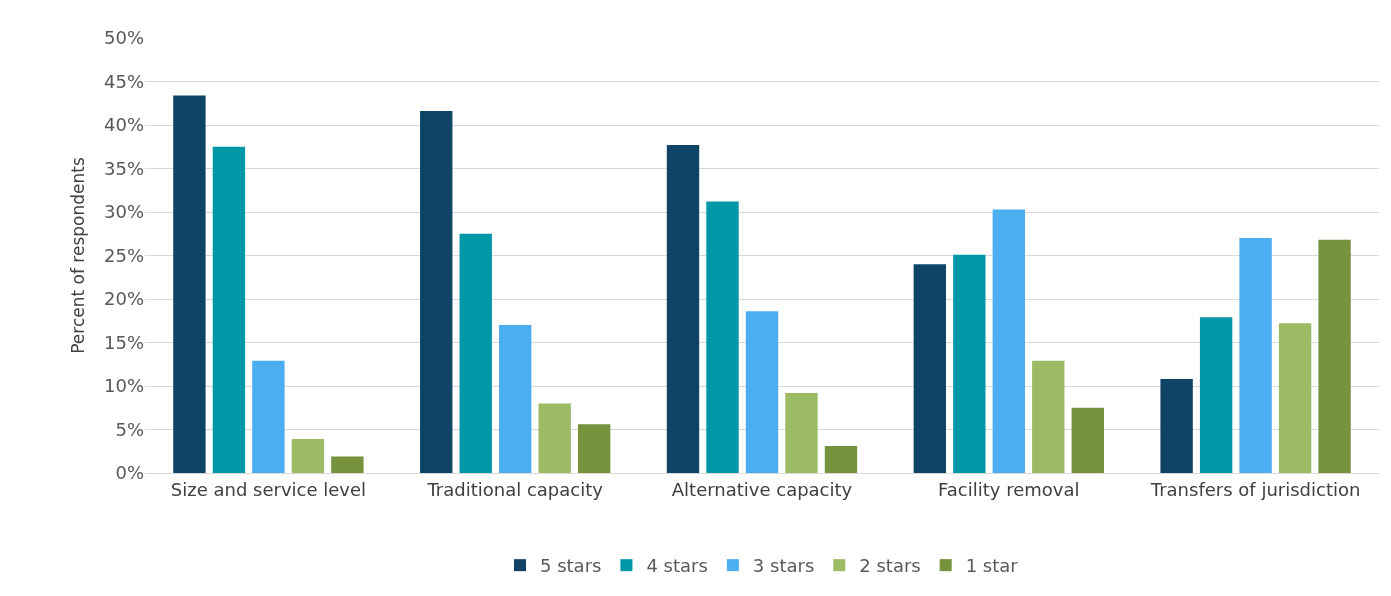 The height and width of the screenshot is (596, 1391). What do you see at coordinates (123, 168) in the screenshot?
I see `y-tick-label: 35%` at bounding box center [123, 168].